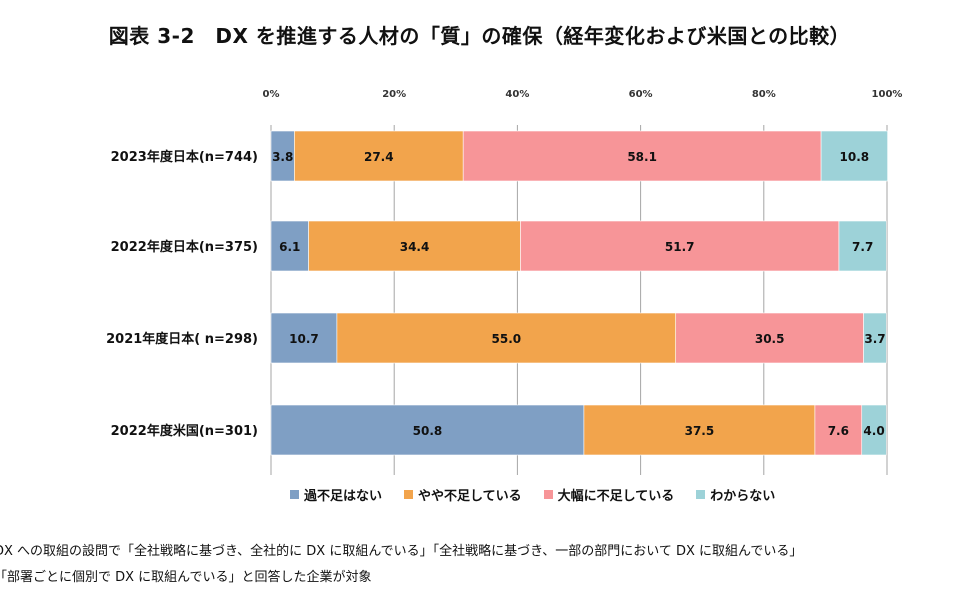  I want to click on data-label: 10.7, so click(304, 339).